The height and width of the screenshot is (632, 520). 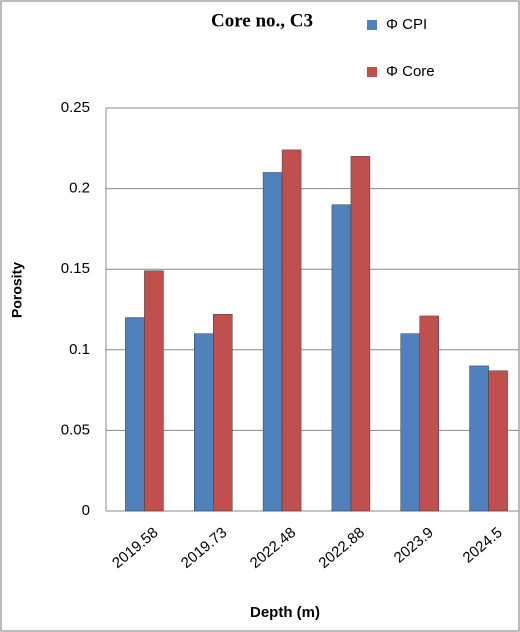 I want to click on y-tick-label: 0.05, so click(x=75, y=429).